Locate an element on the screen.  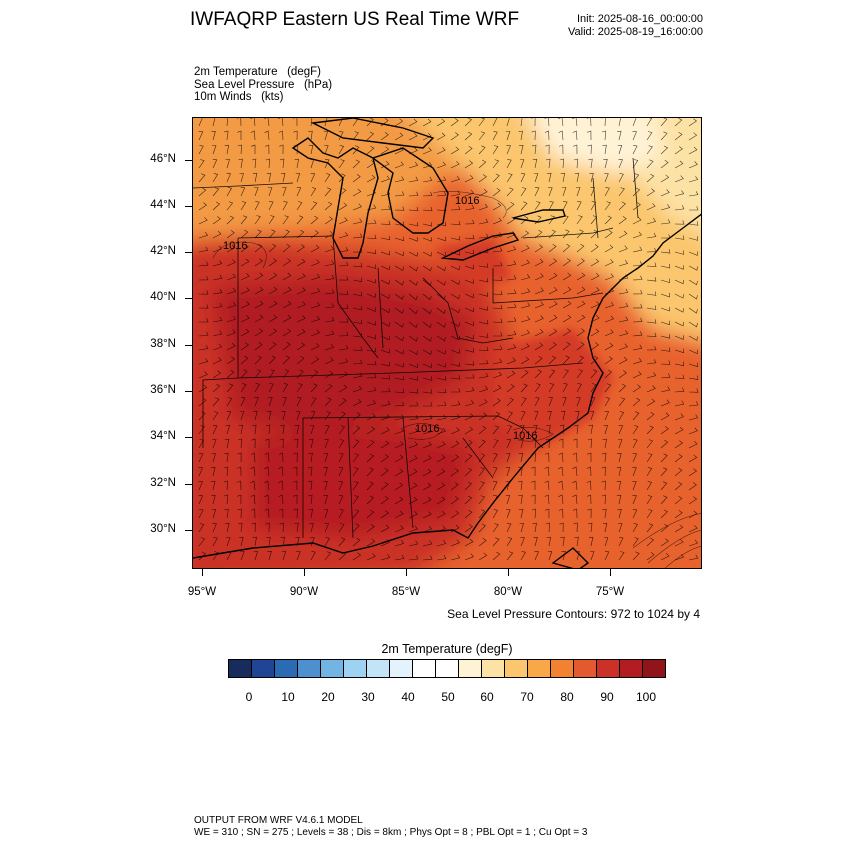
field-temperature: 2m Temperature (degF) is located at coordinates (257, 72).